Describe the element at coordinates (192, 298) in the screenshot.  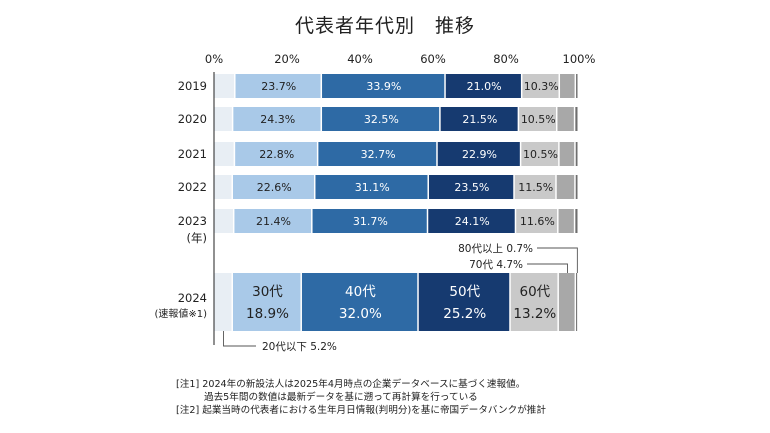
I see `y-tick-label: 2024` at that location.